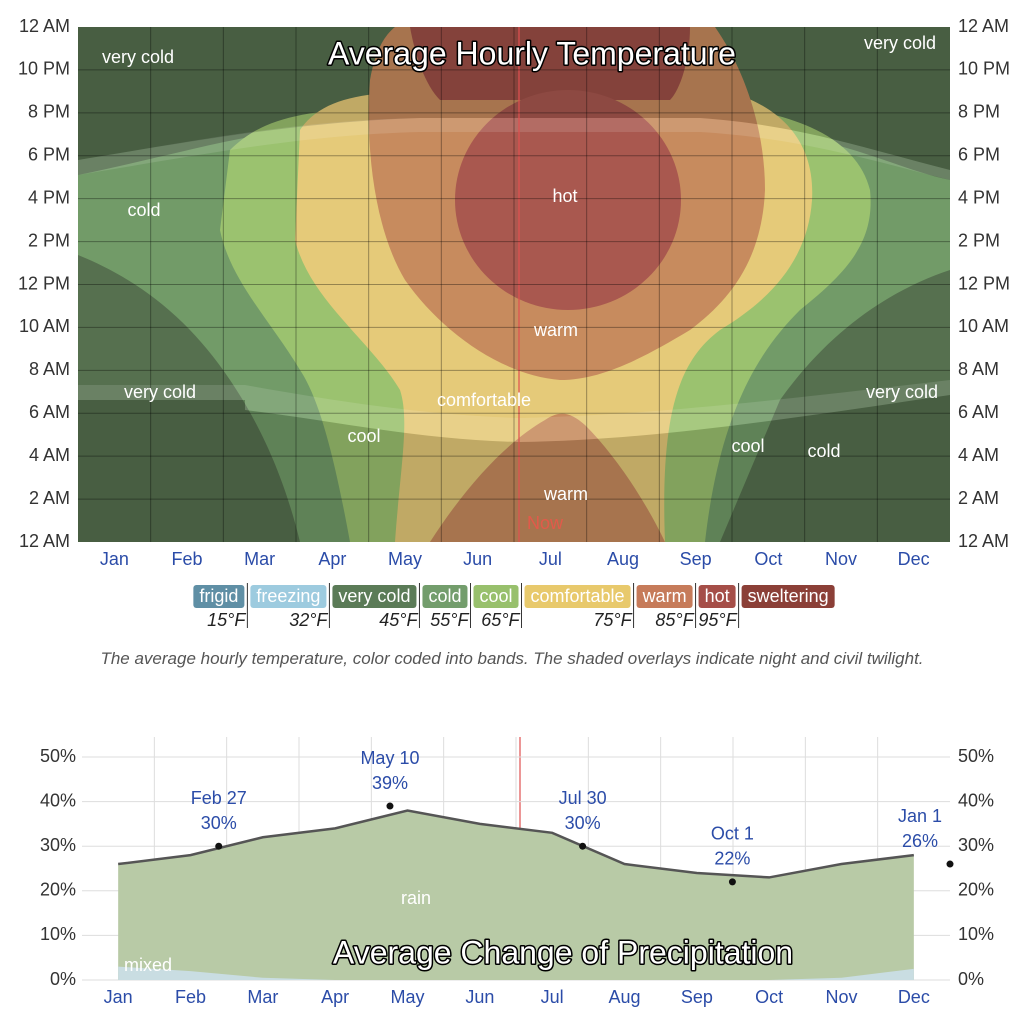  I want to click on y-tick-label: 10%, so click(976, 934).